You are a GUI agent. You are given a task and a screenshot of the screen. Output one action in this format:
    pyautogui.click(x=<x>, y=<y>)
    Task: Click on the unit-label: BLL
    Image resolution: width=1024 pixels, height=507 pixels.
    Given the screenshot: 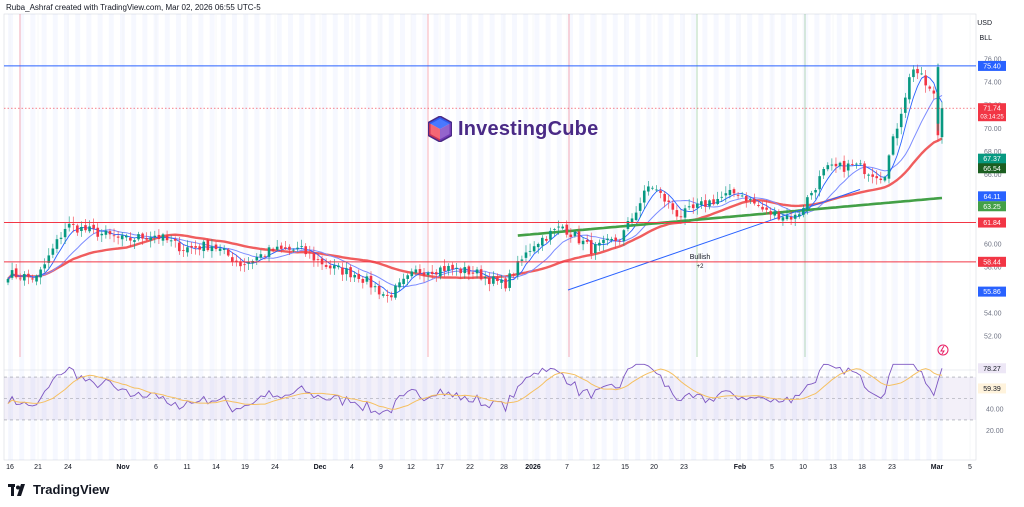 What is the action you would take?
    pyautogui.click(x=985, y=38)
    